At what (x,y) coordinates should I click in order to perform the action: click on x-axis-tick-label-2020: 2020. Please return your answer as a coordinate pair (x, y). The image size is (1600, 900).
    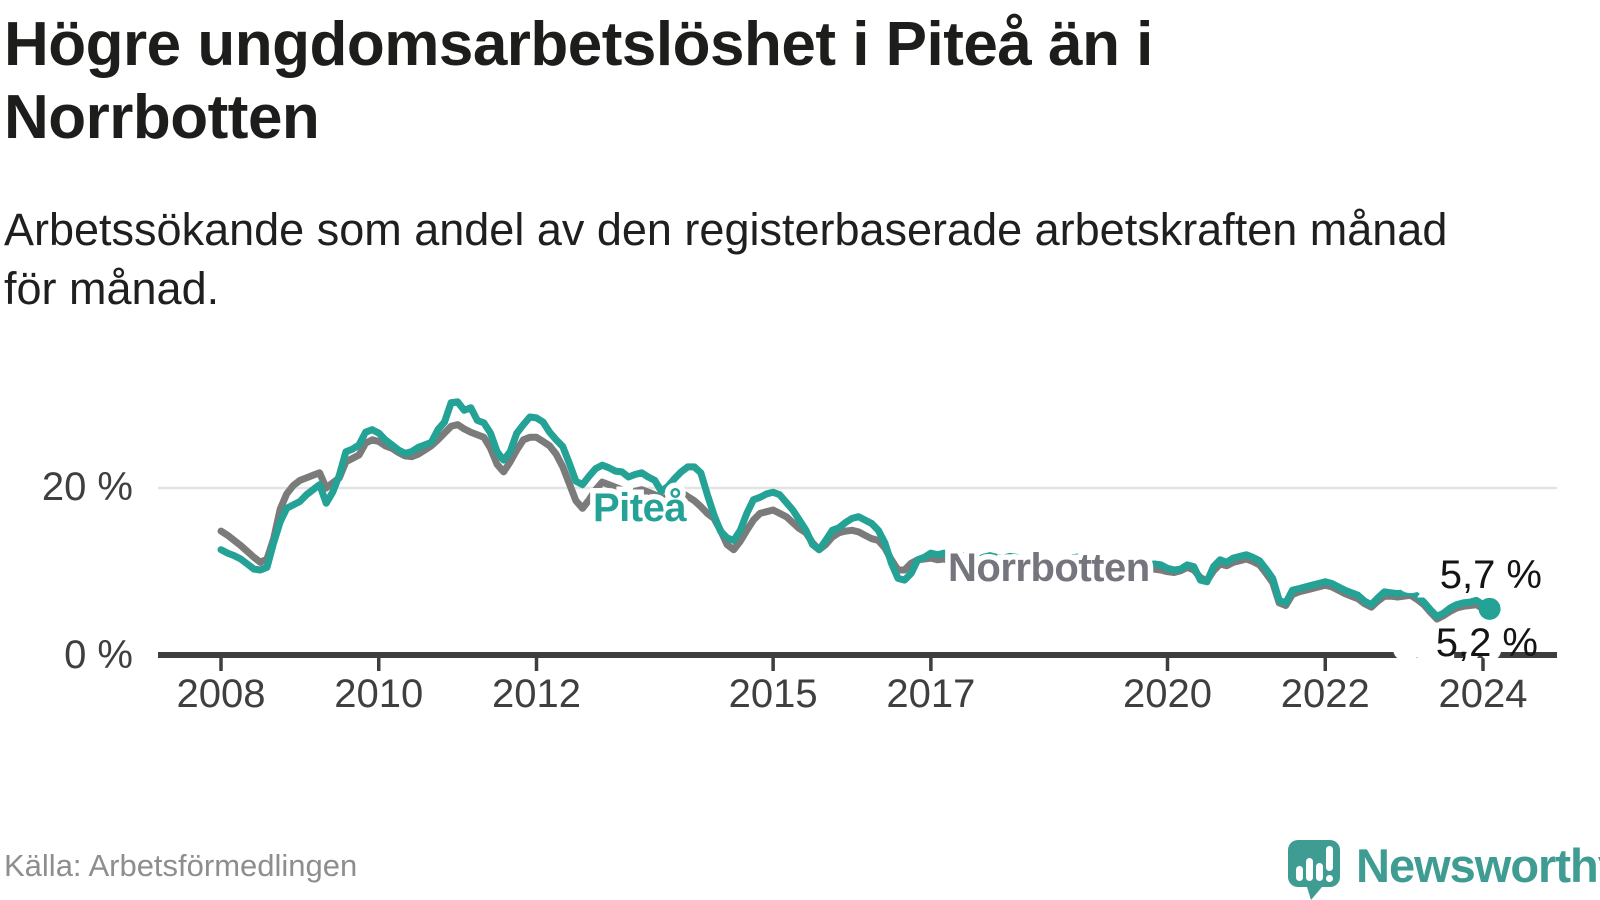
    Looking at the image, I should click on (1167, 694).